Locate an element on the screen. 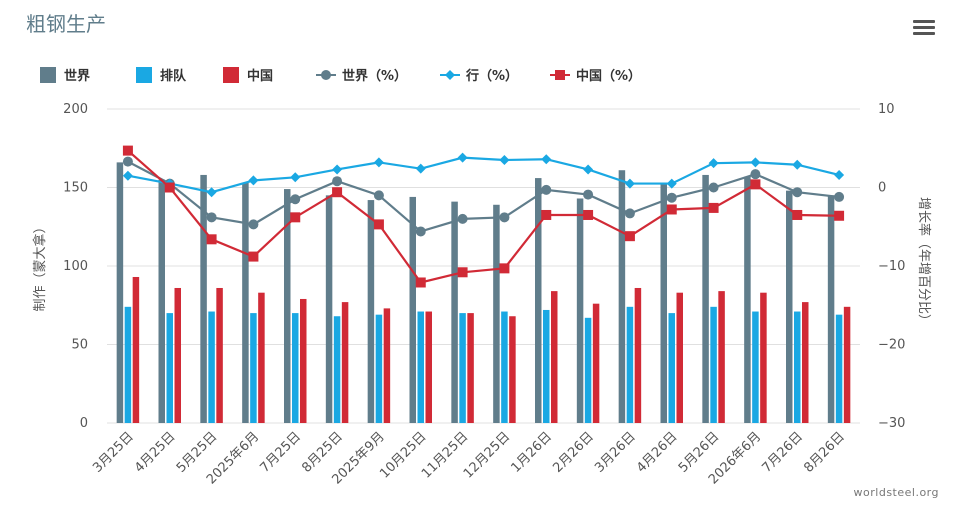 The height and width of the screenshot is (515, 963). hamburger-menu-icon is located at coordinates (924, 28).